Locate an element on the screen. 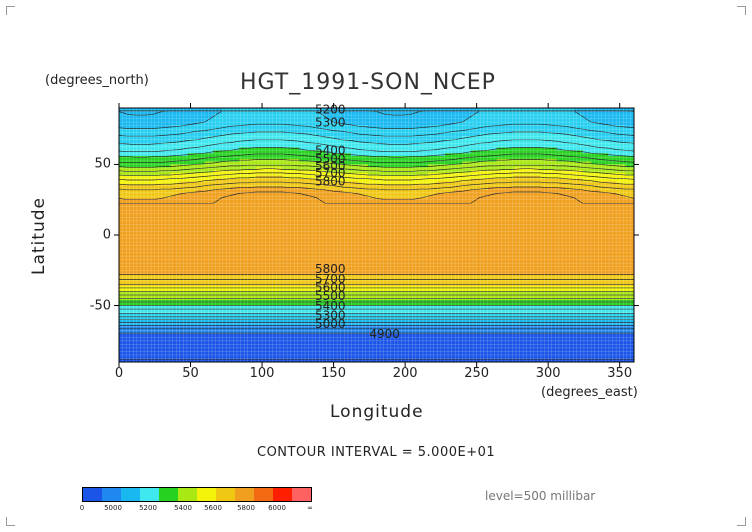 The image size is (752, 532). x-tick-label: 50 is located at coordinates (190, 373).